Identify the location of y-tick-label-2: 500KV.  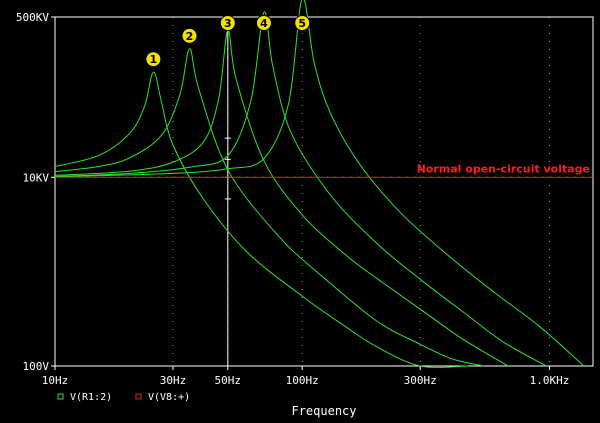
(32, 17).